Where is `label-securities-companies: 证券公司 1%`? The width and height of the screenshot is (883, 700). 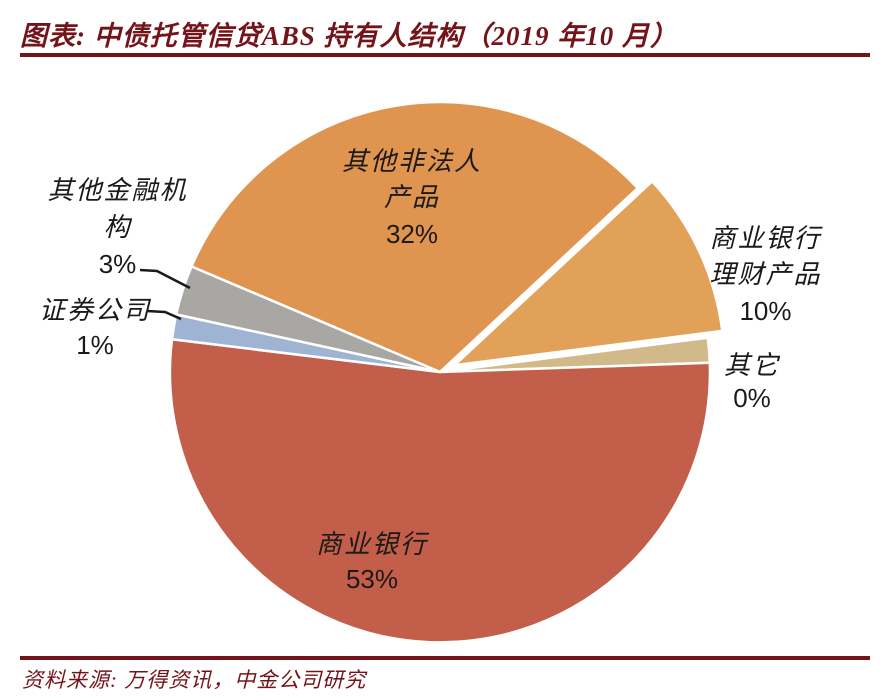
label-securities-companies: 证券公司 1% is located at coordinates (95, 328).